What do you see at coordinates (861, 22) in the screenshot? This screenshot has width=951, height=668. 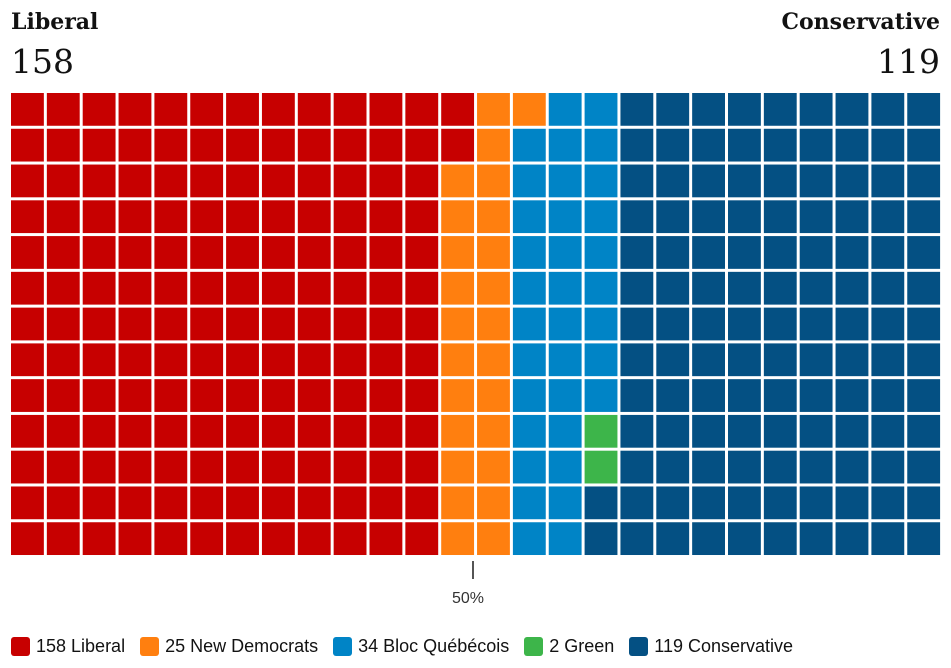 I see `second-party-name: Conservative` at bounding box center [861, 22].